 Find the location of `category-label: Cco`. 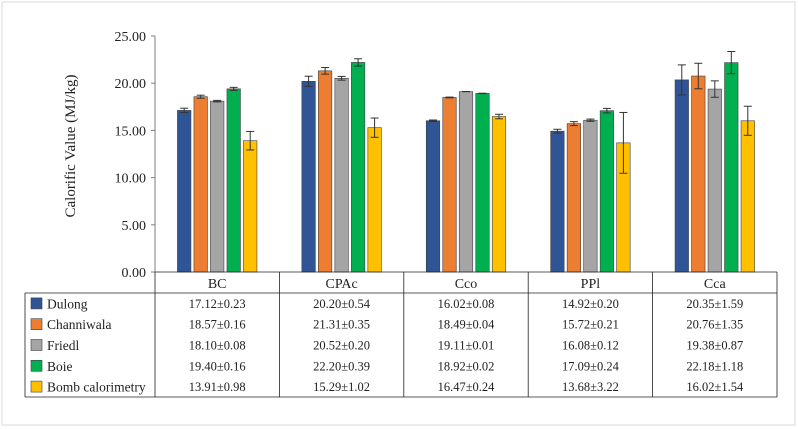

category-label: Cco is located at coordinates (466, 284).